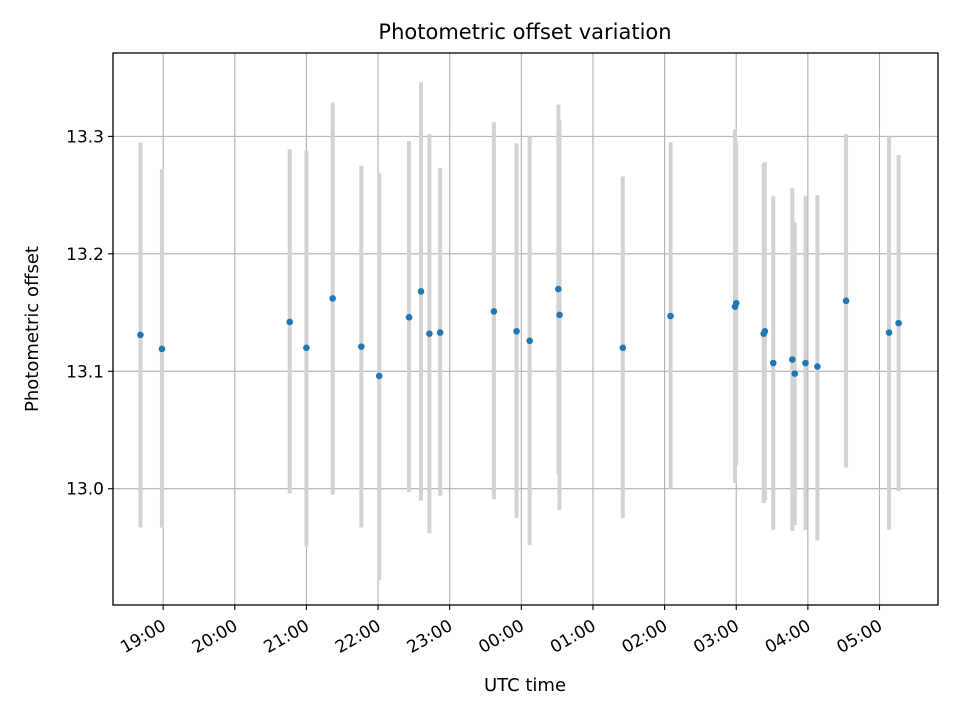  Describe the element at coordinates (524, 32) in the screenshot. I see `chart-title: Photometric offset variation` at that location.